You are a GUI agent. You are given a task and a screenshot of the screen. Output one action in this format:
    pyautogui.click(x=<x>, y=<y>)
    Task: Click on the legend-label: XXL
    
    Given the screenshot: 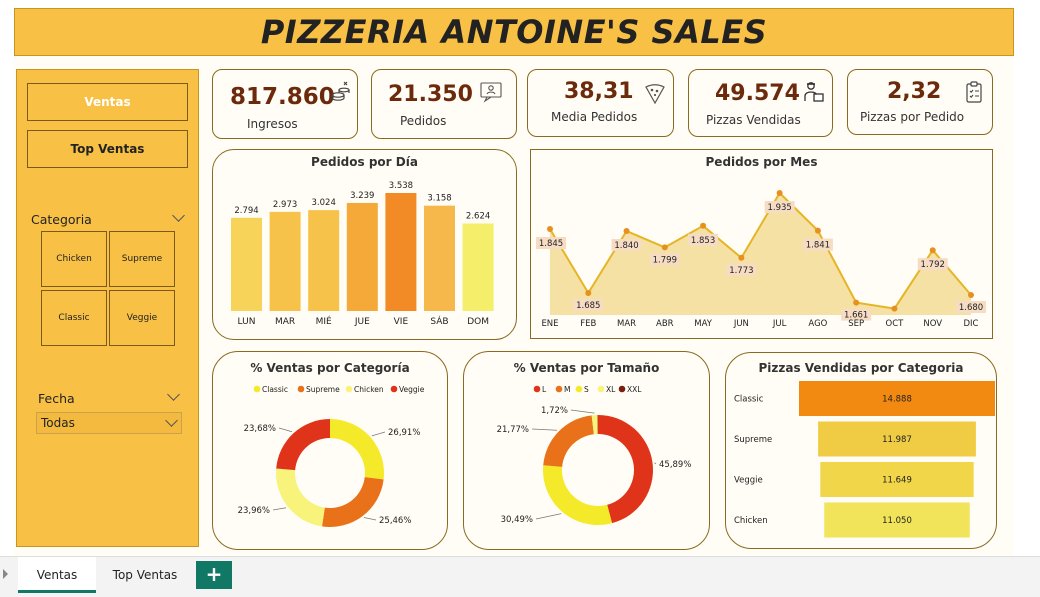 What is the action you would take?
    pyautogui.click(x=634, y=389)
    